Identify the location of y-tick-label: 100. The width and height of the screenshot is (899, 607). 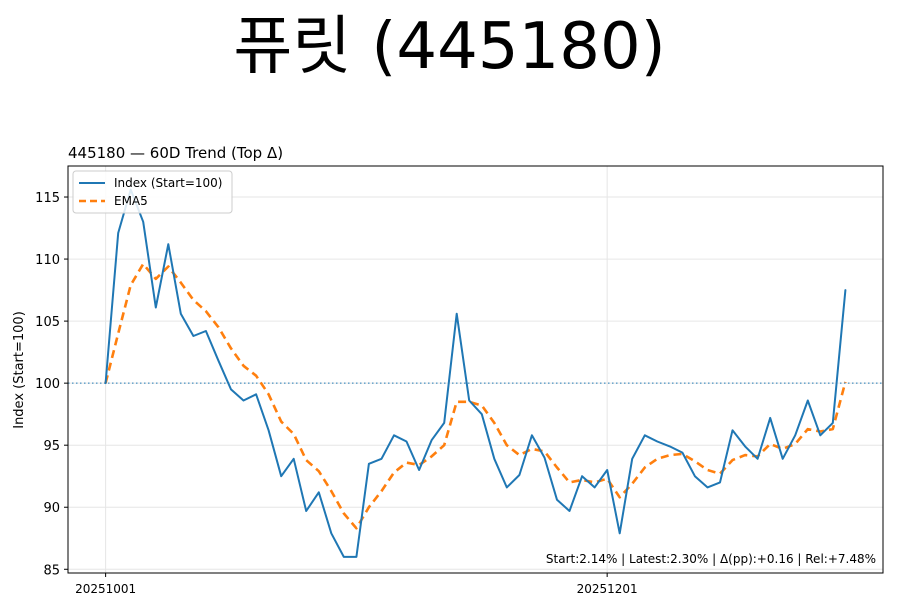
(47, 384).